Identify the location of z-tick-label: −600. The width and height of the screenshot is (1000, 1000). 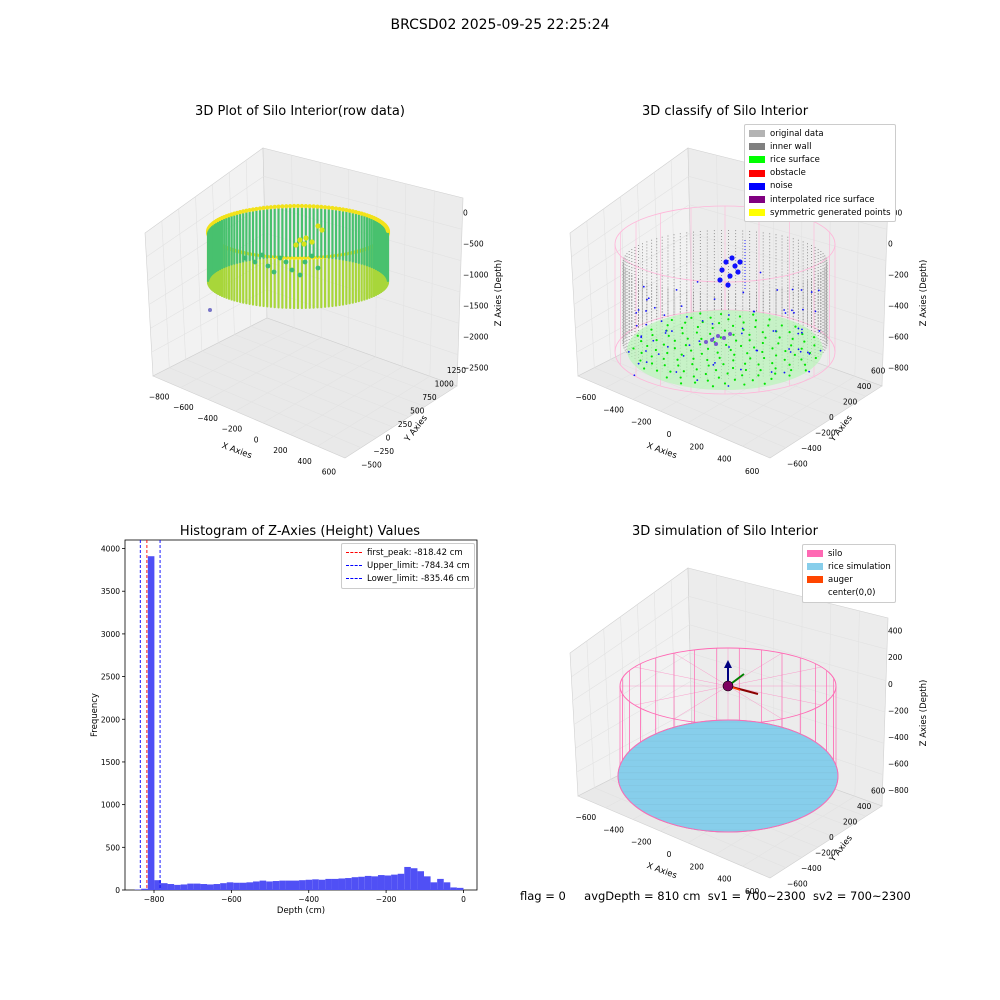
(898, 763).